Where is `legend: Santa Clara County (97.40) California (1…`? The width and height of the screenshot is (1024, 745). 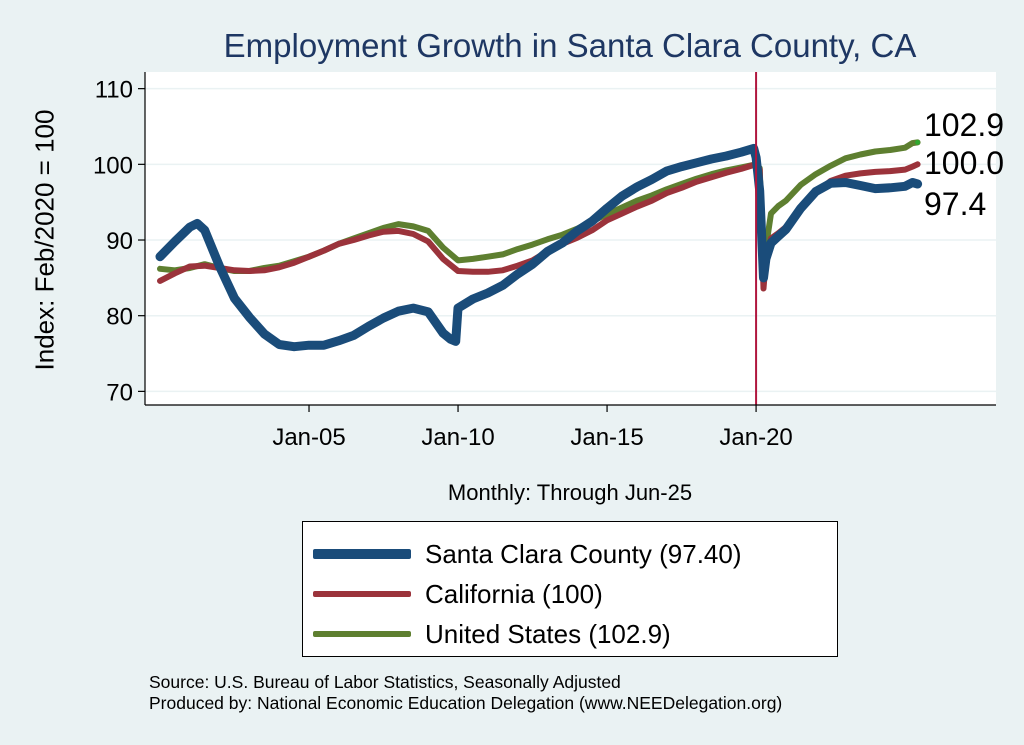 legend: Santa Clara County (97.40) California (1… is located at coordinates (570, 589).